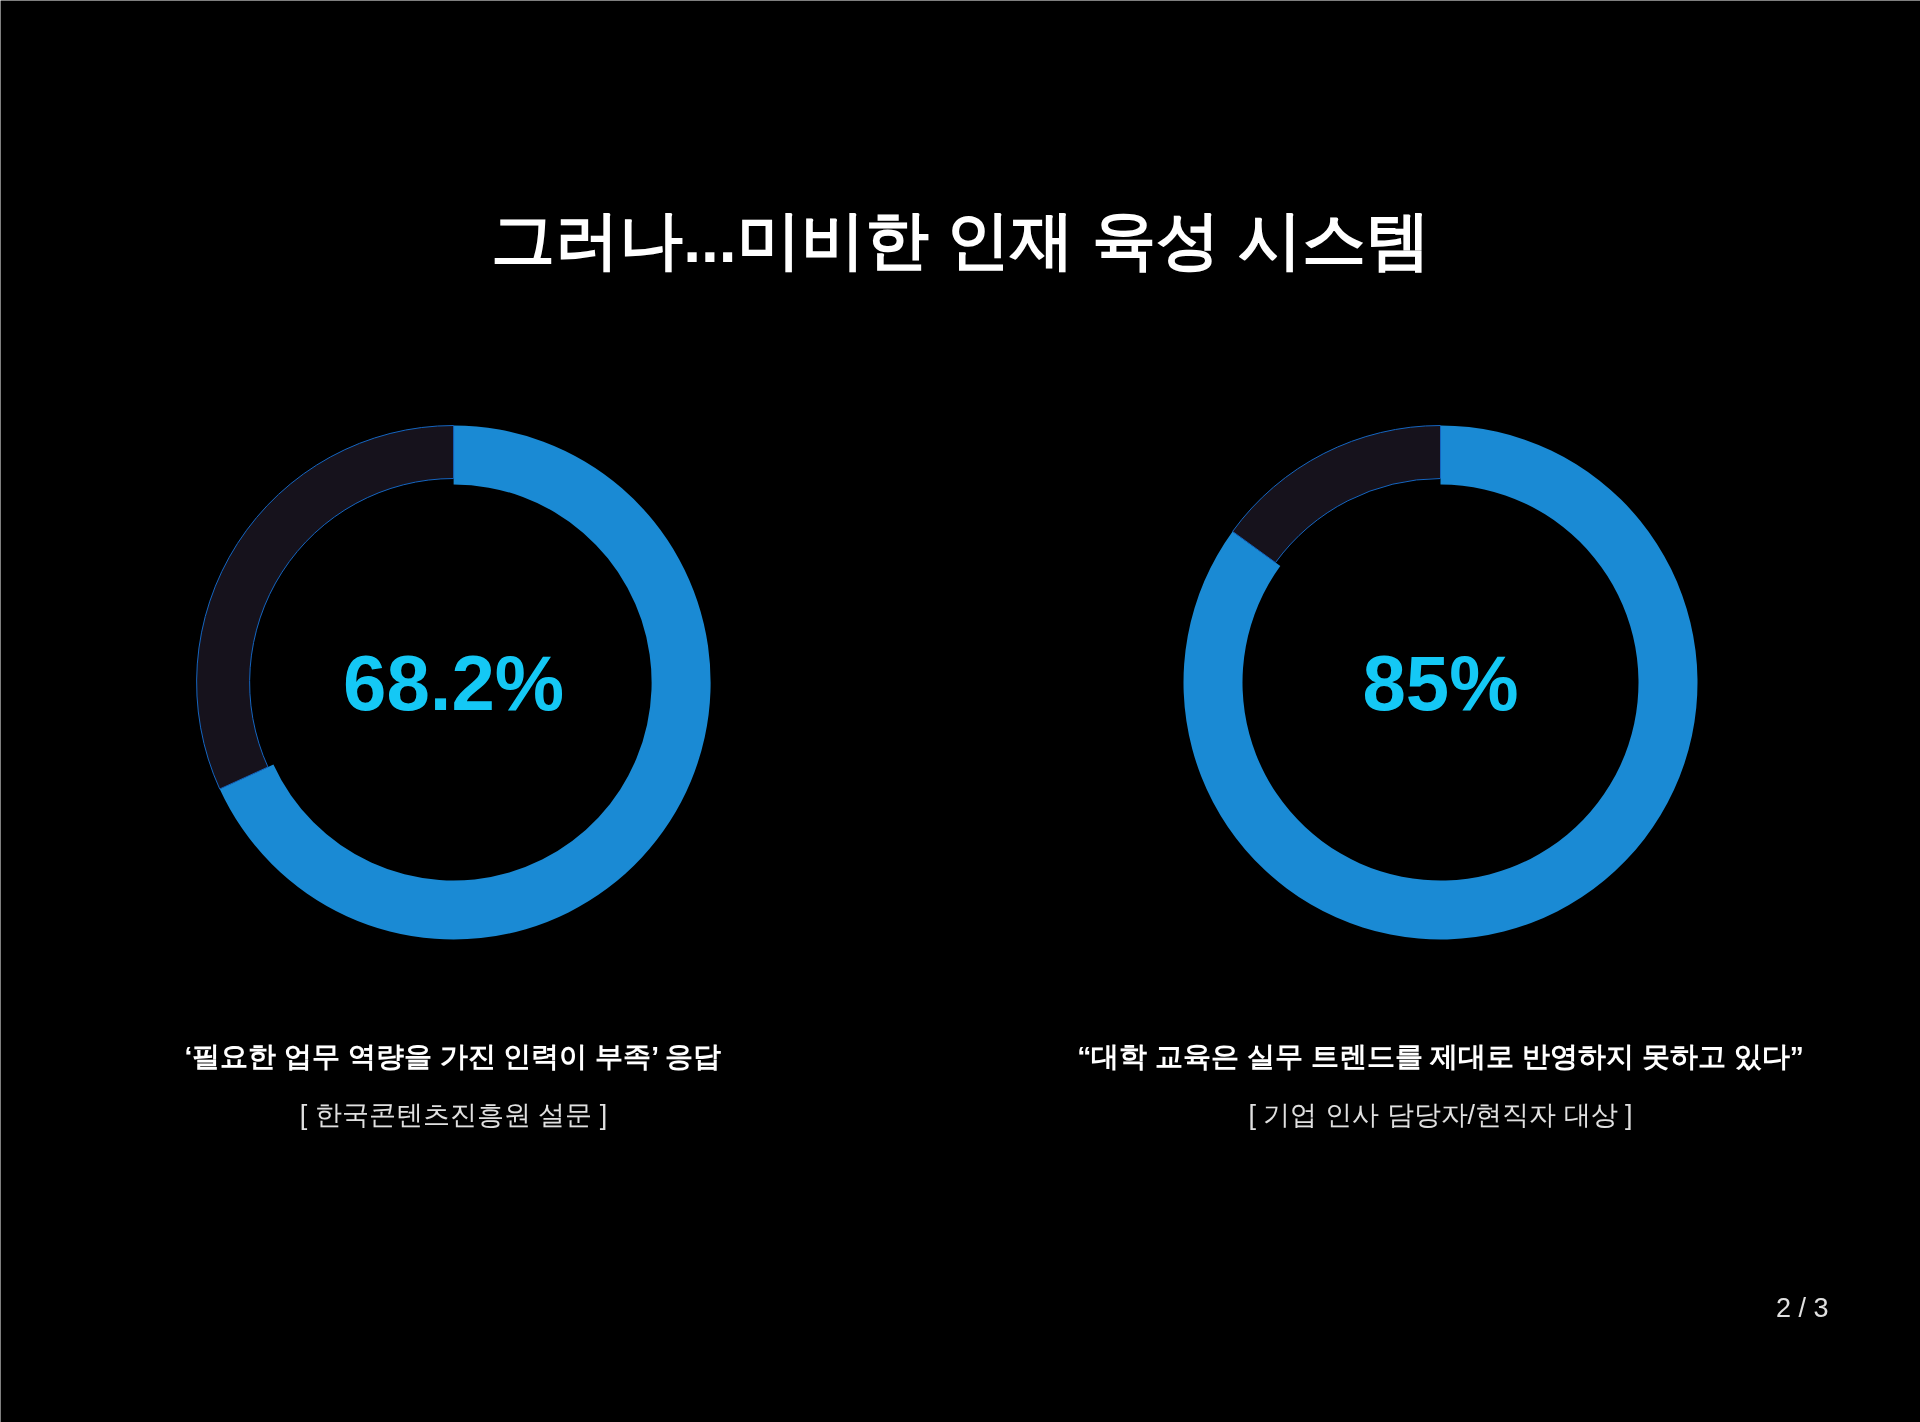  I want to click on text: 그러나...미비한 인재 육성 시스템, so click(960, 239).